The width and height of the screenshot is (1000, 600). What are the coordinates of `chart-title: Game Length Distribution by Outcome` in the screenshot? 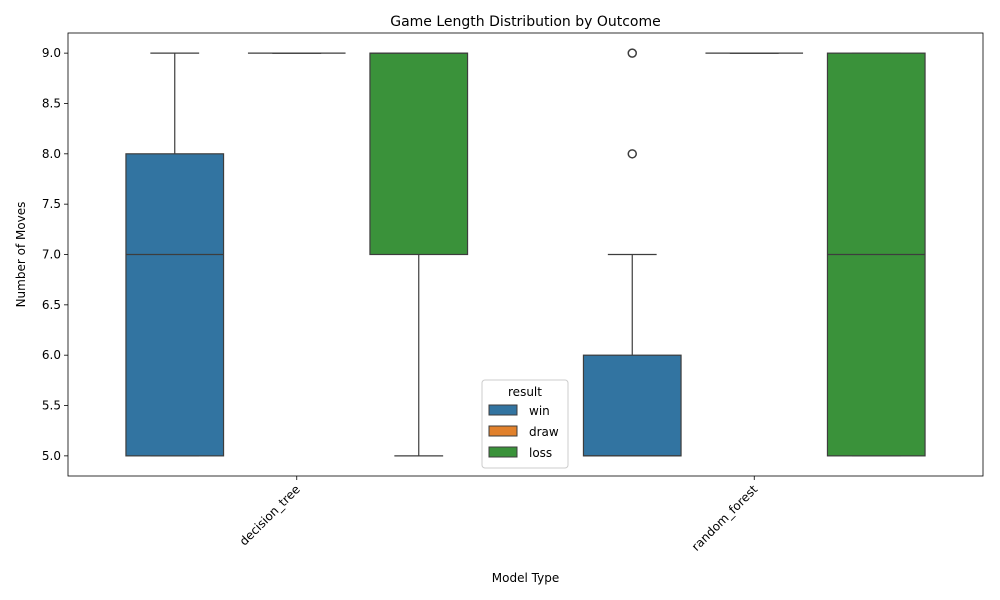 It's located at (525, 22).